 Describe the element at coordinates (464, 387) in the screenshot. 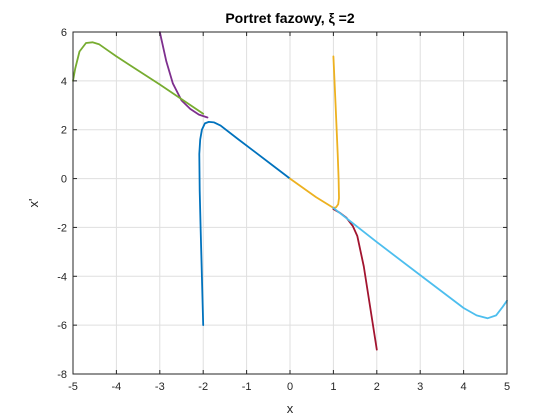

I see `x-tick-label: 4` at that location.